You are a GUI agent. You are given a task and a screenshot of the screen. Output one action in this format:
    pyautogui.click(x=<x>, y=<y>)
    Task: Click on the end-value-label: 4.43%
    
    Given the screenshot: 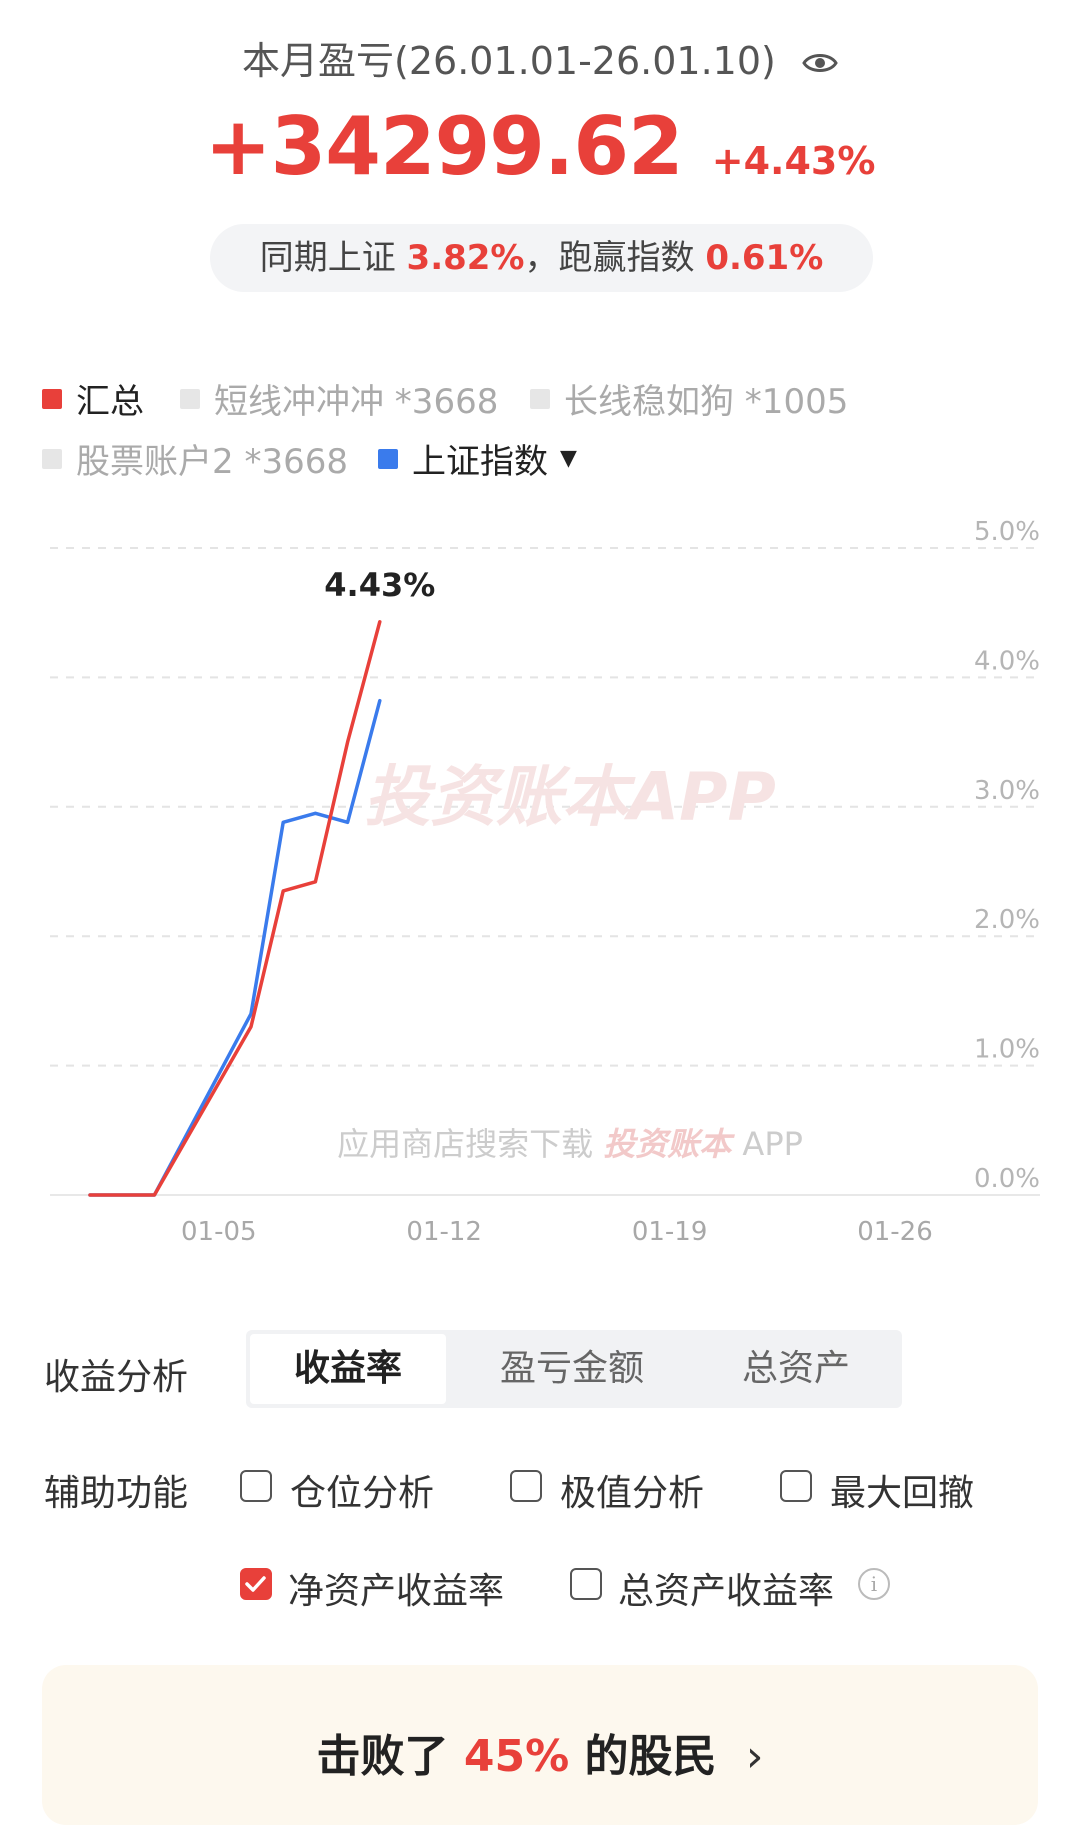 What is the action you would take?
    pyautogui.click(x=379, y=585)
    